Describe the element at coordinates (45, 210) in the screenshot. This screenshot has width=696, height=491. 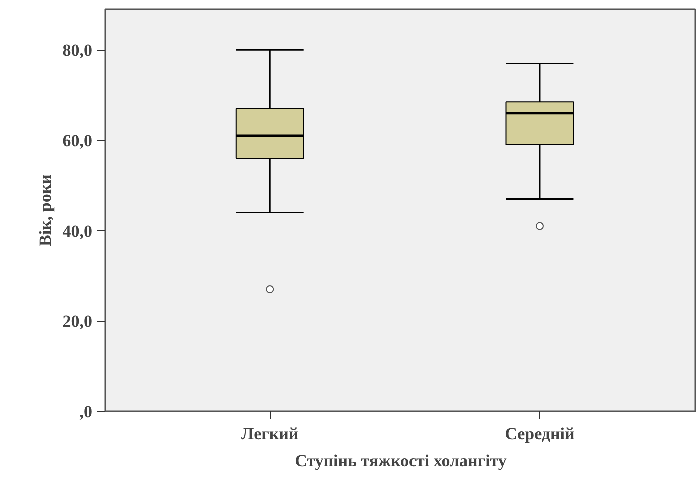
I see `y-axis-title: Вік, роки` at that location.